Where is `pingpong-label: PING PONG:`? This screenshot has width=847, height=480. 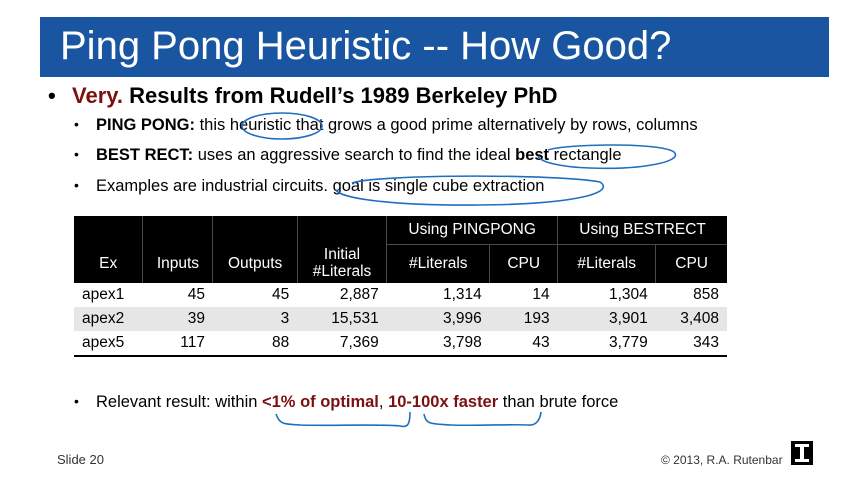 pingpong-label: PING PONG: is located at coordinates (146, 125).